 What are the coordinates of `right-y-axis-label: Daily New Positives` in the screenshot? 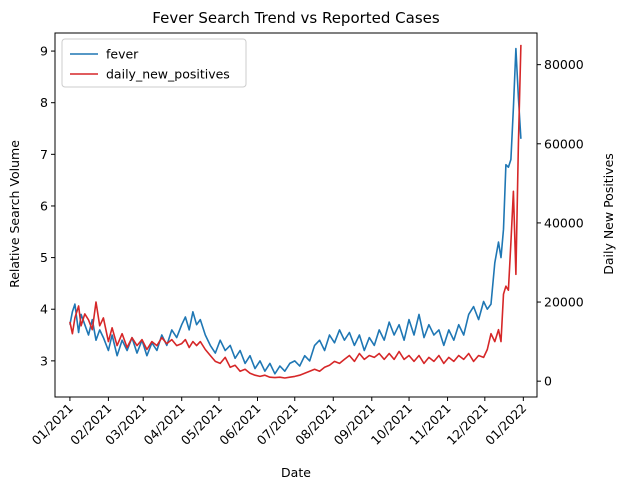 It's located at (608, 214).